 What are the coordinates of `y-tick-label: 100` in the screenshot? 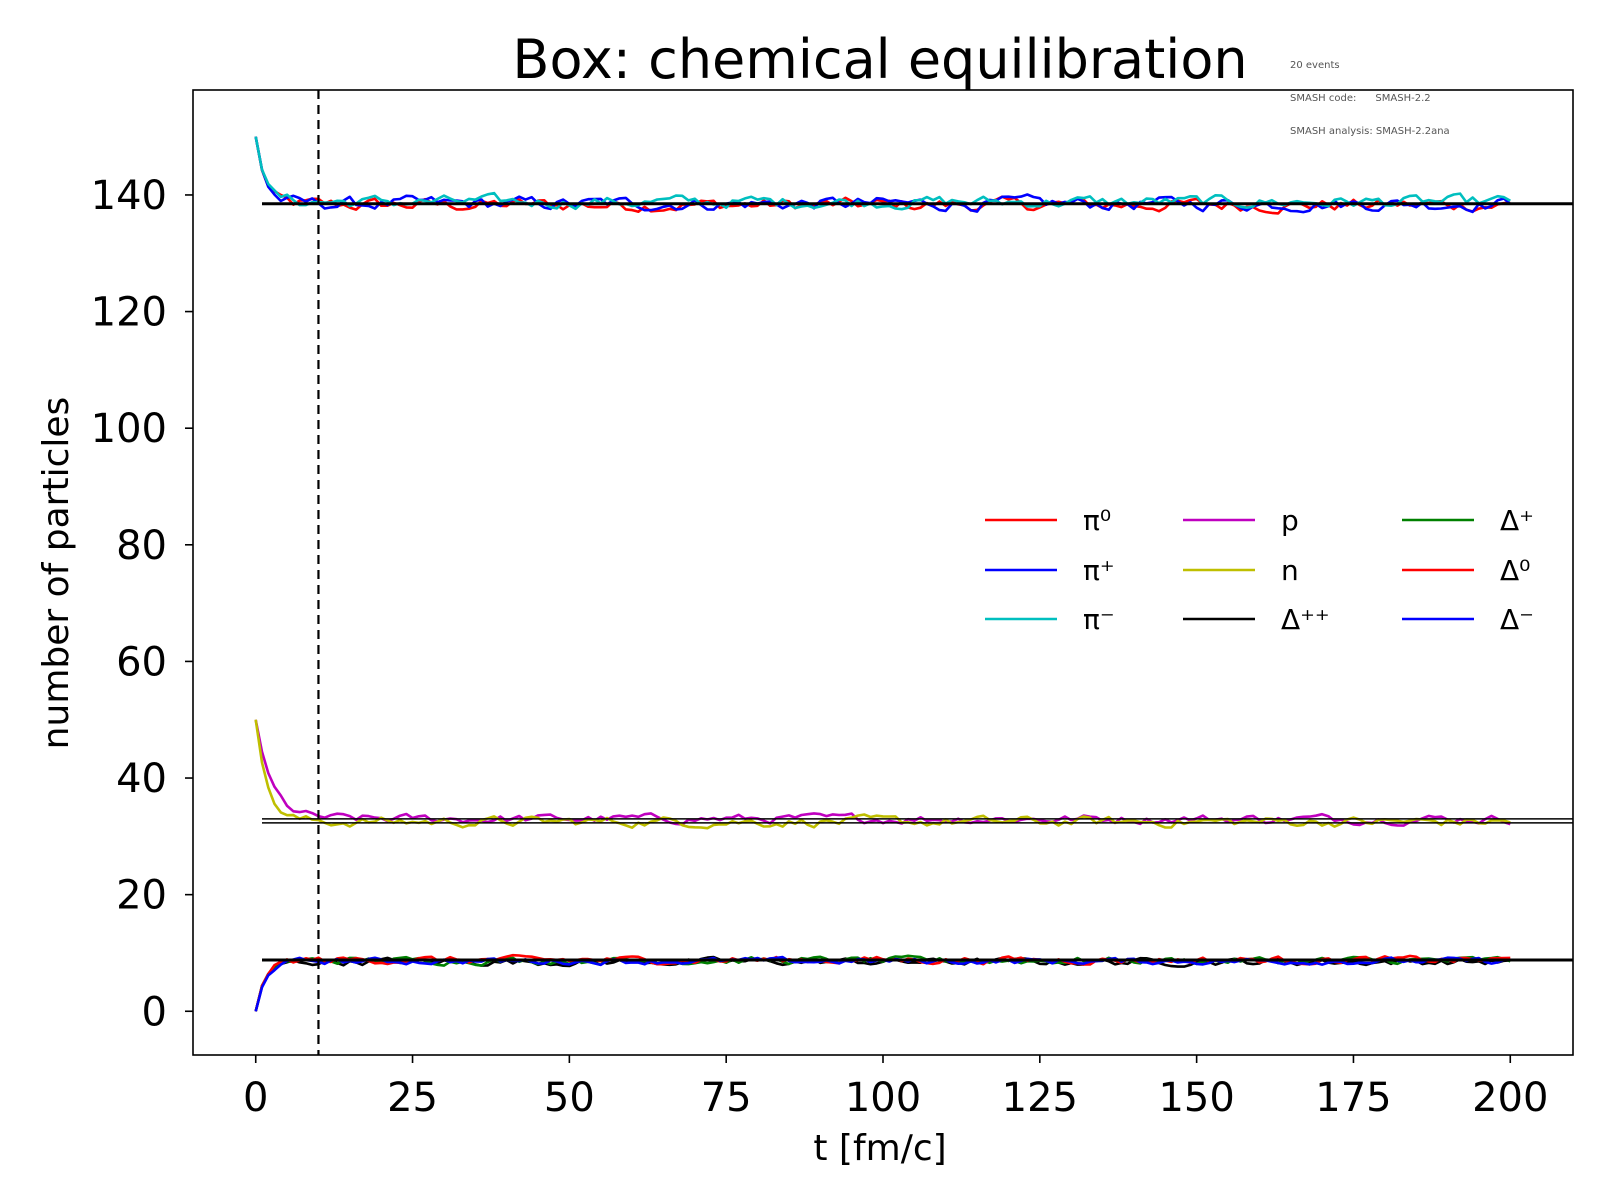 It's located at (129, 429).